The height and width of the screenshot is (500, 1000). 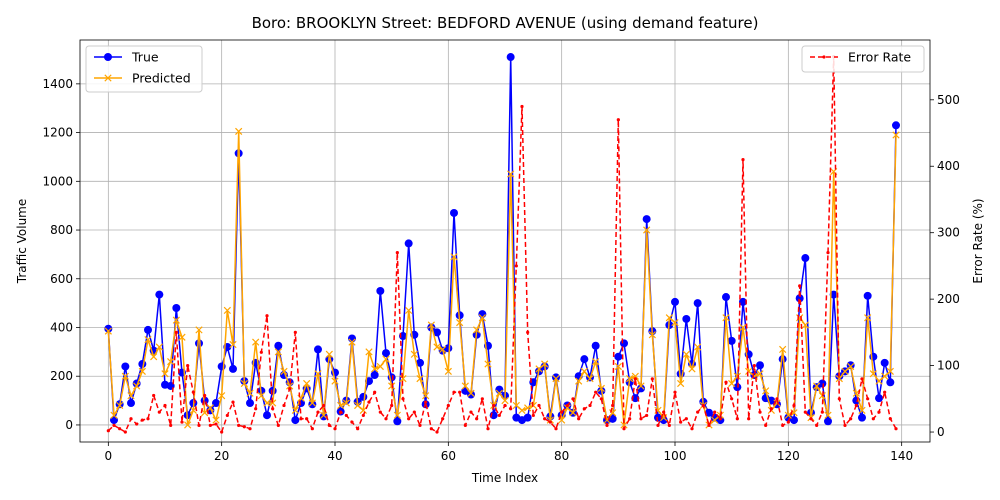 I want to click on x-tick-label: 60, so click(x=448, y=456).